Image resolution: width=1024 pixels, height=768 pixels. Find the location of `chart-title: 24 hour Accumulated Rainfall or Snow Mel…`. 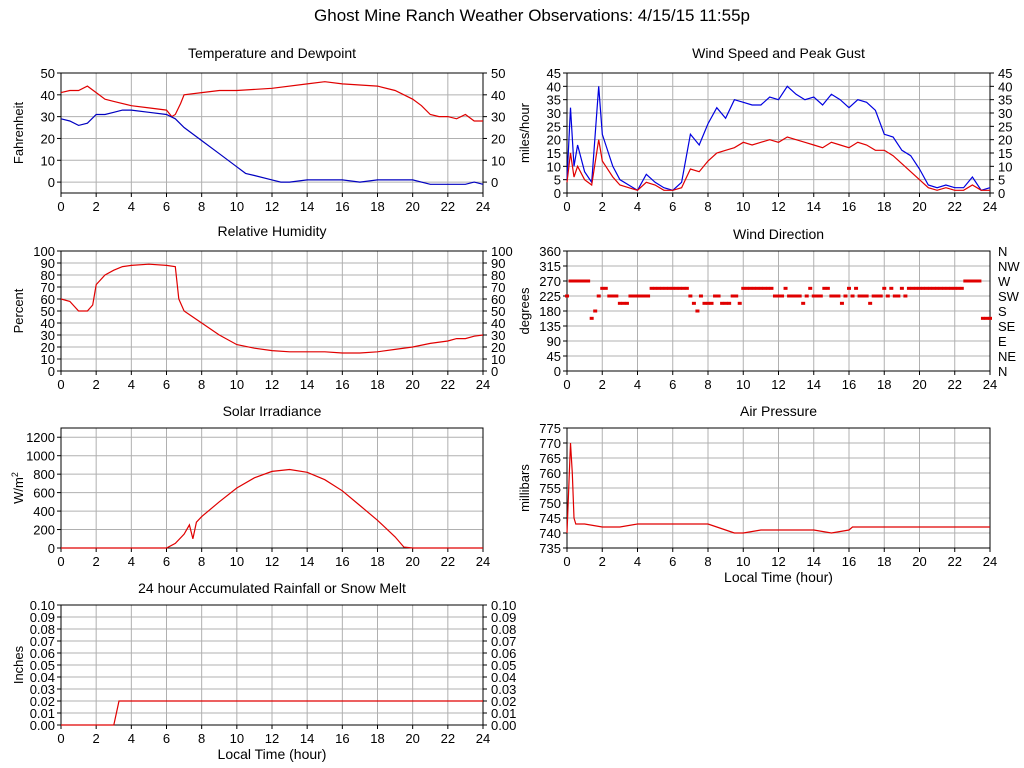

chart-title: 24 hour Accumulated Rainfall or Snow Mel… is located at coordinates (272, 588).